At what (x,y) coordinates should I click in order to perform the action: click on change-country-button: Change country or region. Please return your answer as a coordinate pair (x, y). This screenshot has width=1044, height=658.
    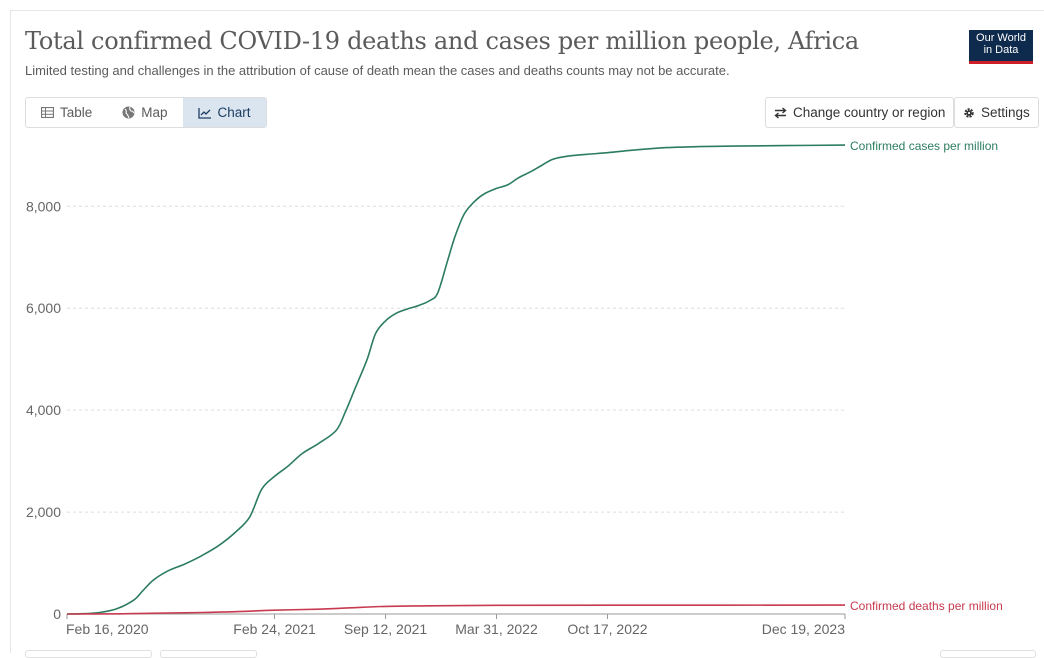
    Looking at the image, I should click on (860, 112).